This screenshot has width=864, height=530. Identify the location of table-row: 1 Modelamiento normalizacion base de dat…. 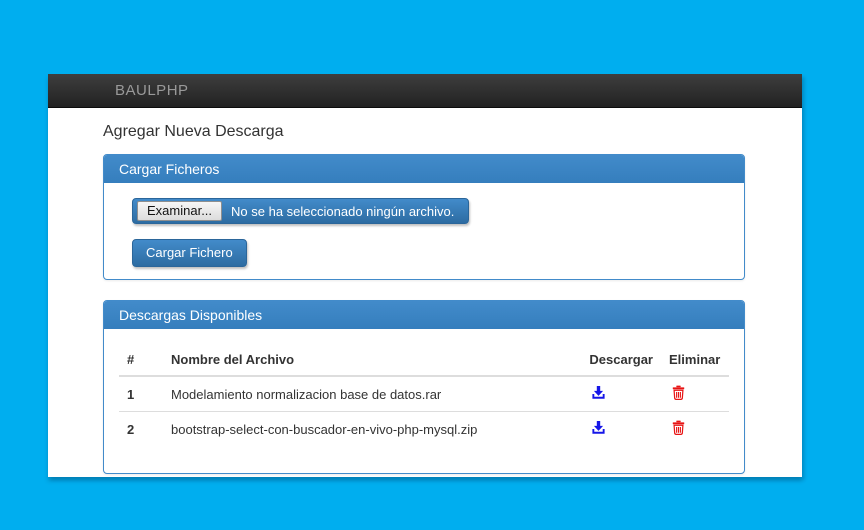
(424, 393).